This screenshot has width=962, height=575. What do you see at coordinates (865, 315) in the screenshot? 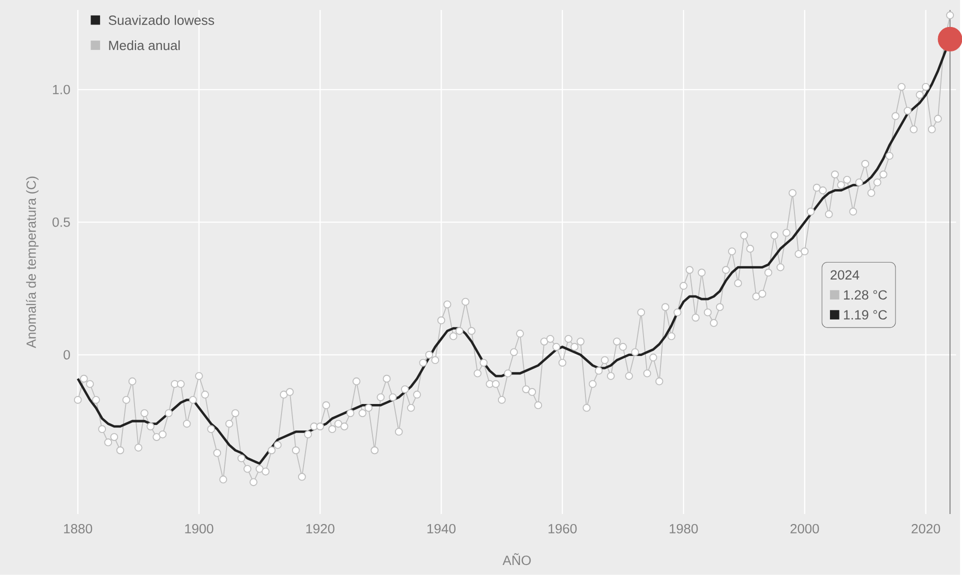
I see `annotation: 1.19 °C` at bounding box center [865, 315].